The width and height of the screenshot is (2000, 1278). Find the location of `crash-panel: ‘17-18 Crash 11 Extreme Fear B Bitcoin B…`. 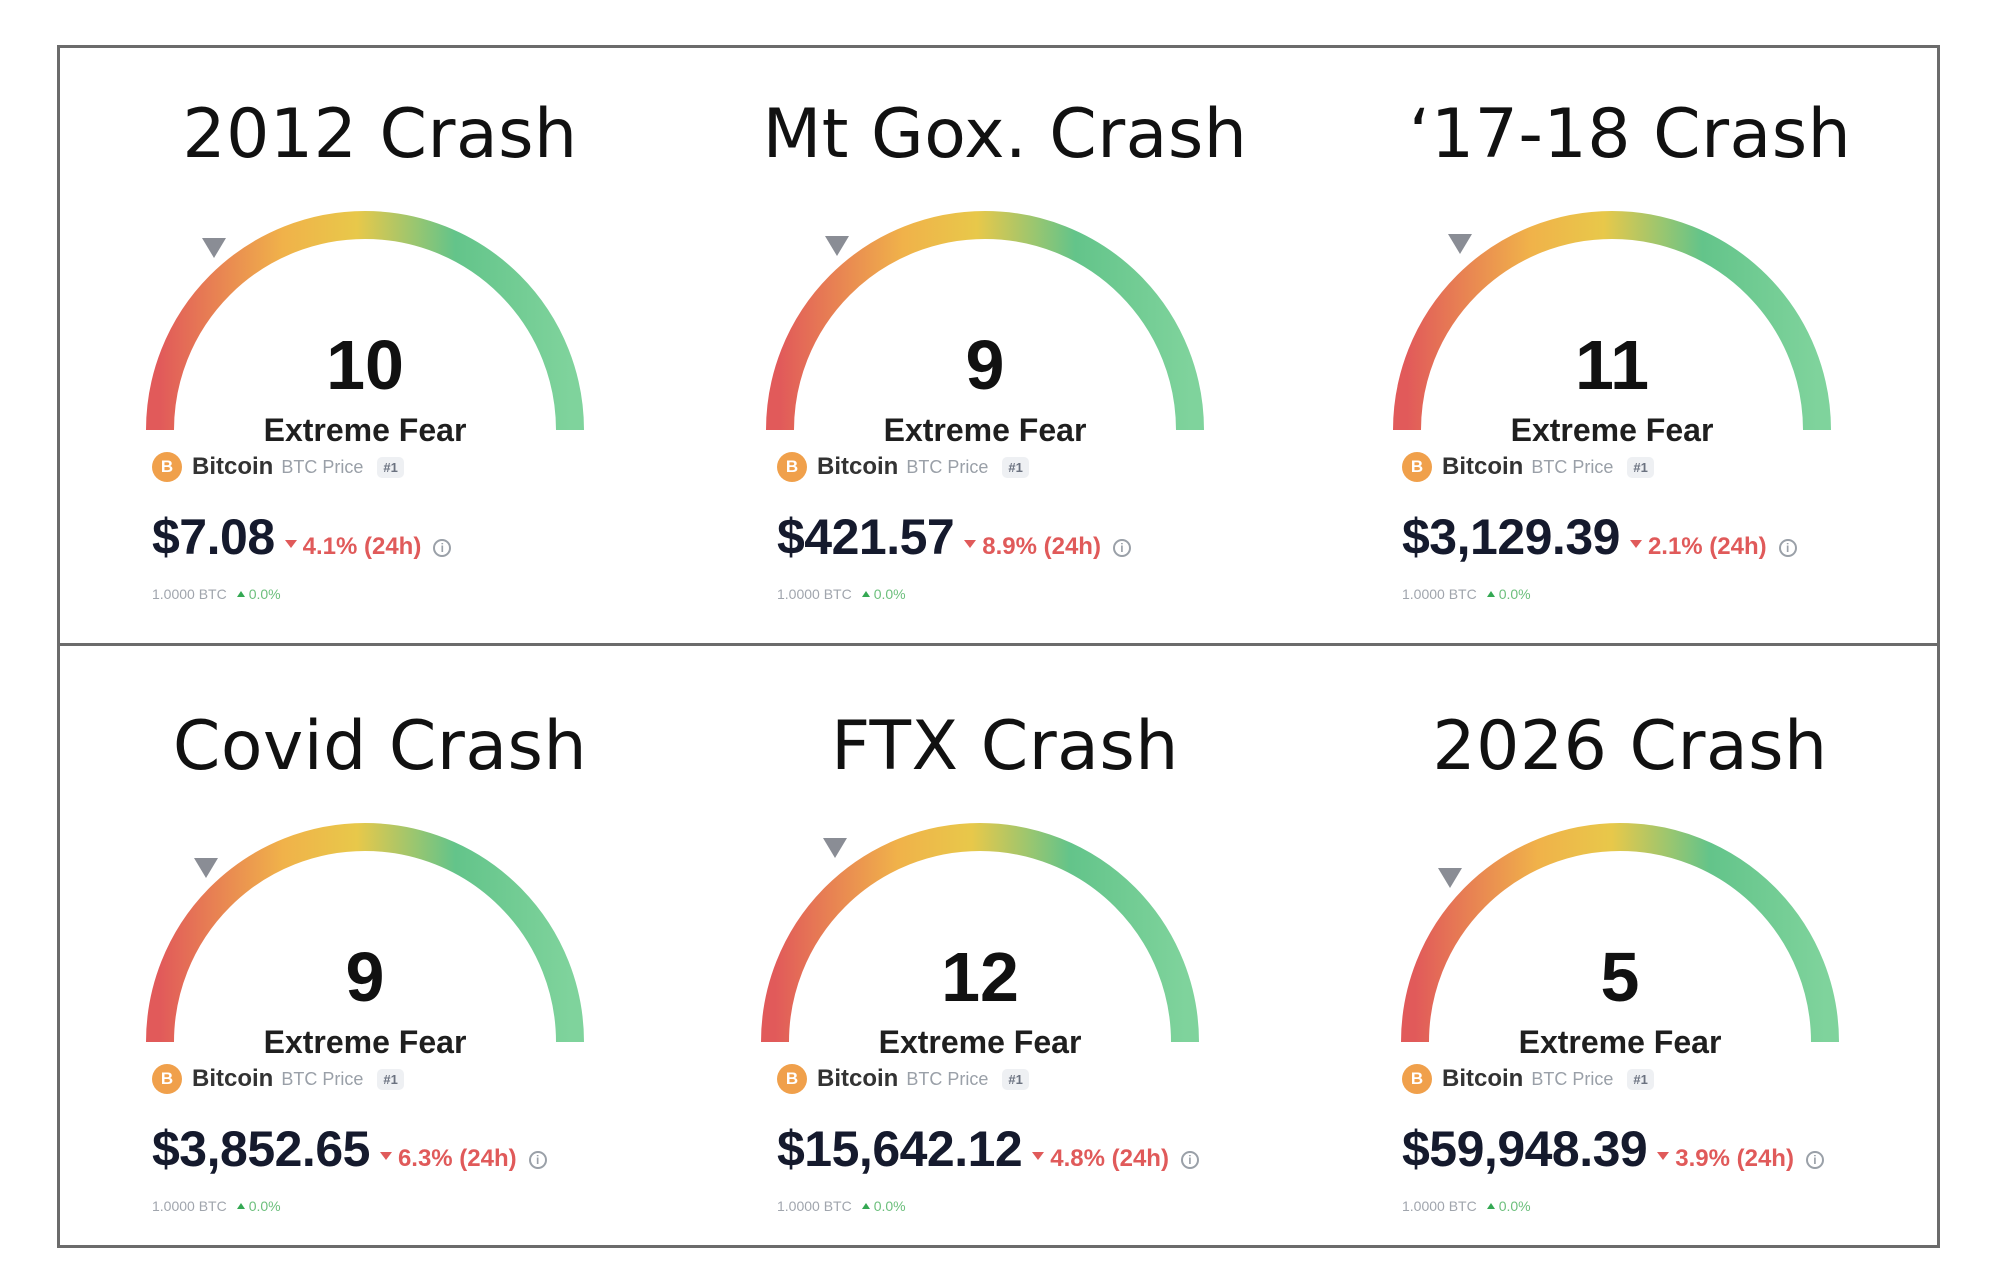

crash-panel: ‘17-18 Crash 11 Extreme Fear B Bitcoin B… is located at coordinates (1630, 345).